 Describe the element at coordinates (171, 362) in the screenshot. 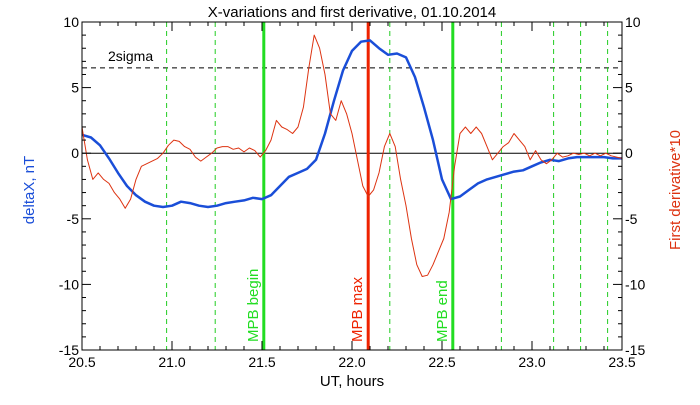

I see `x-tick-label-1: 21.0` at that location.